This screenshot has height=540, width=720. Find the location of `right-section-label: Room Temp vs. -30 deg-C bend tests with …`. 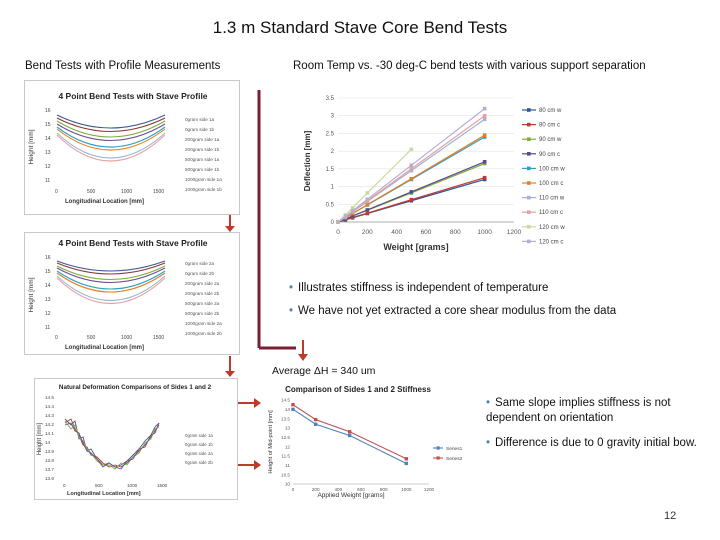

right-section-label: Room Temp vs. -30 deg-C bend tests with … is located at coordinates (469, 66).